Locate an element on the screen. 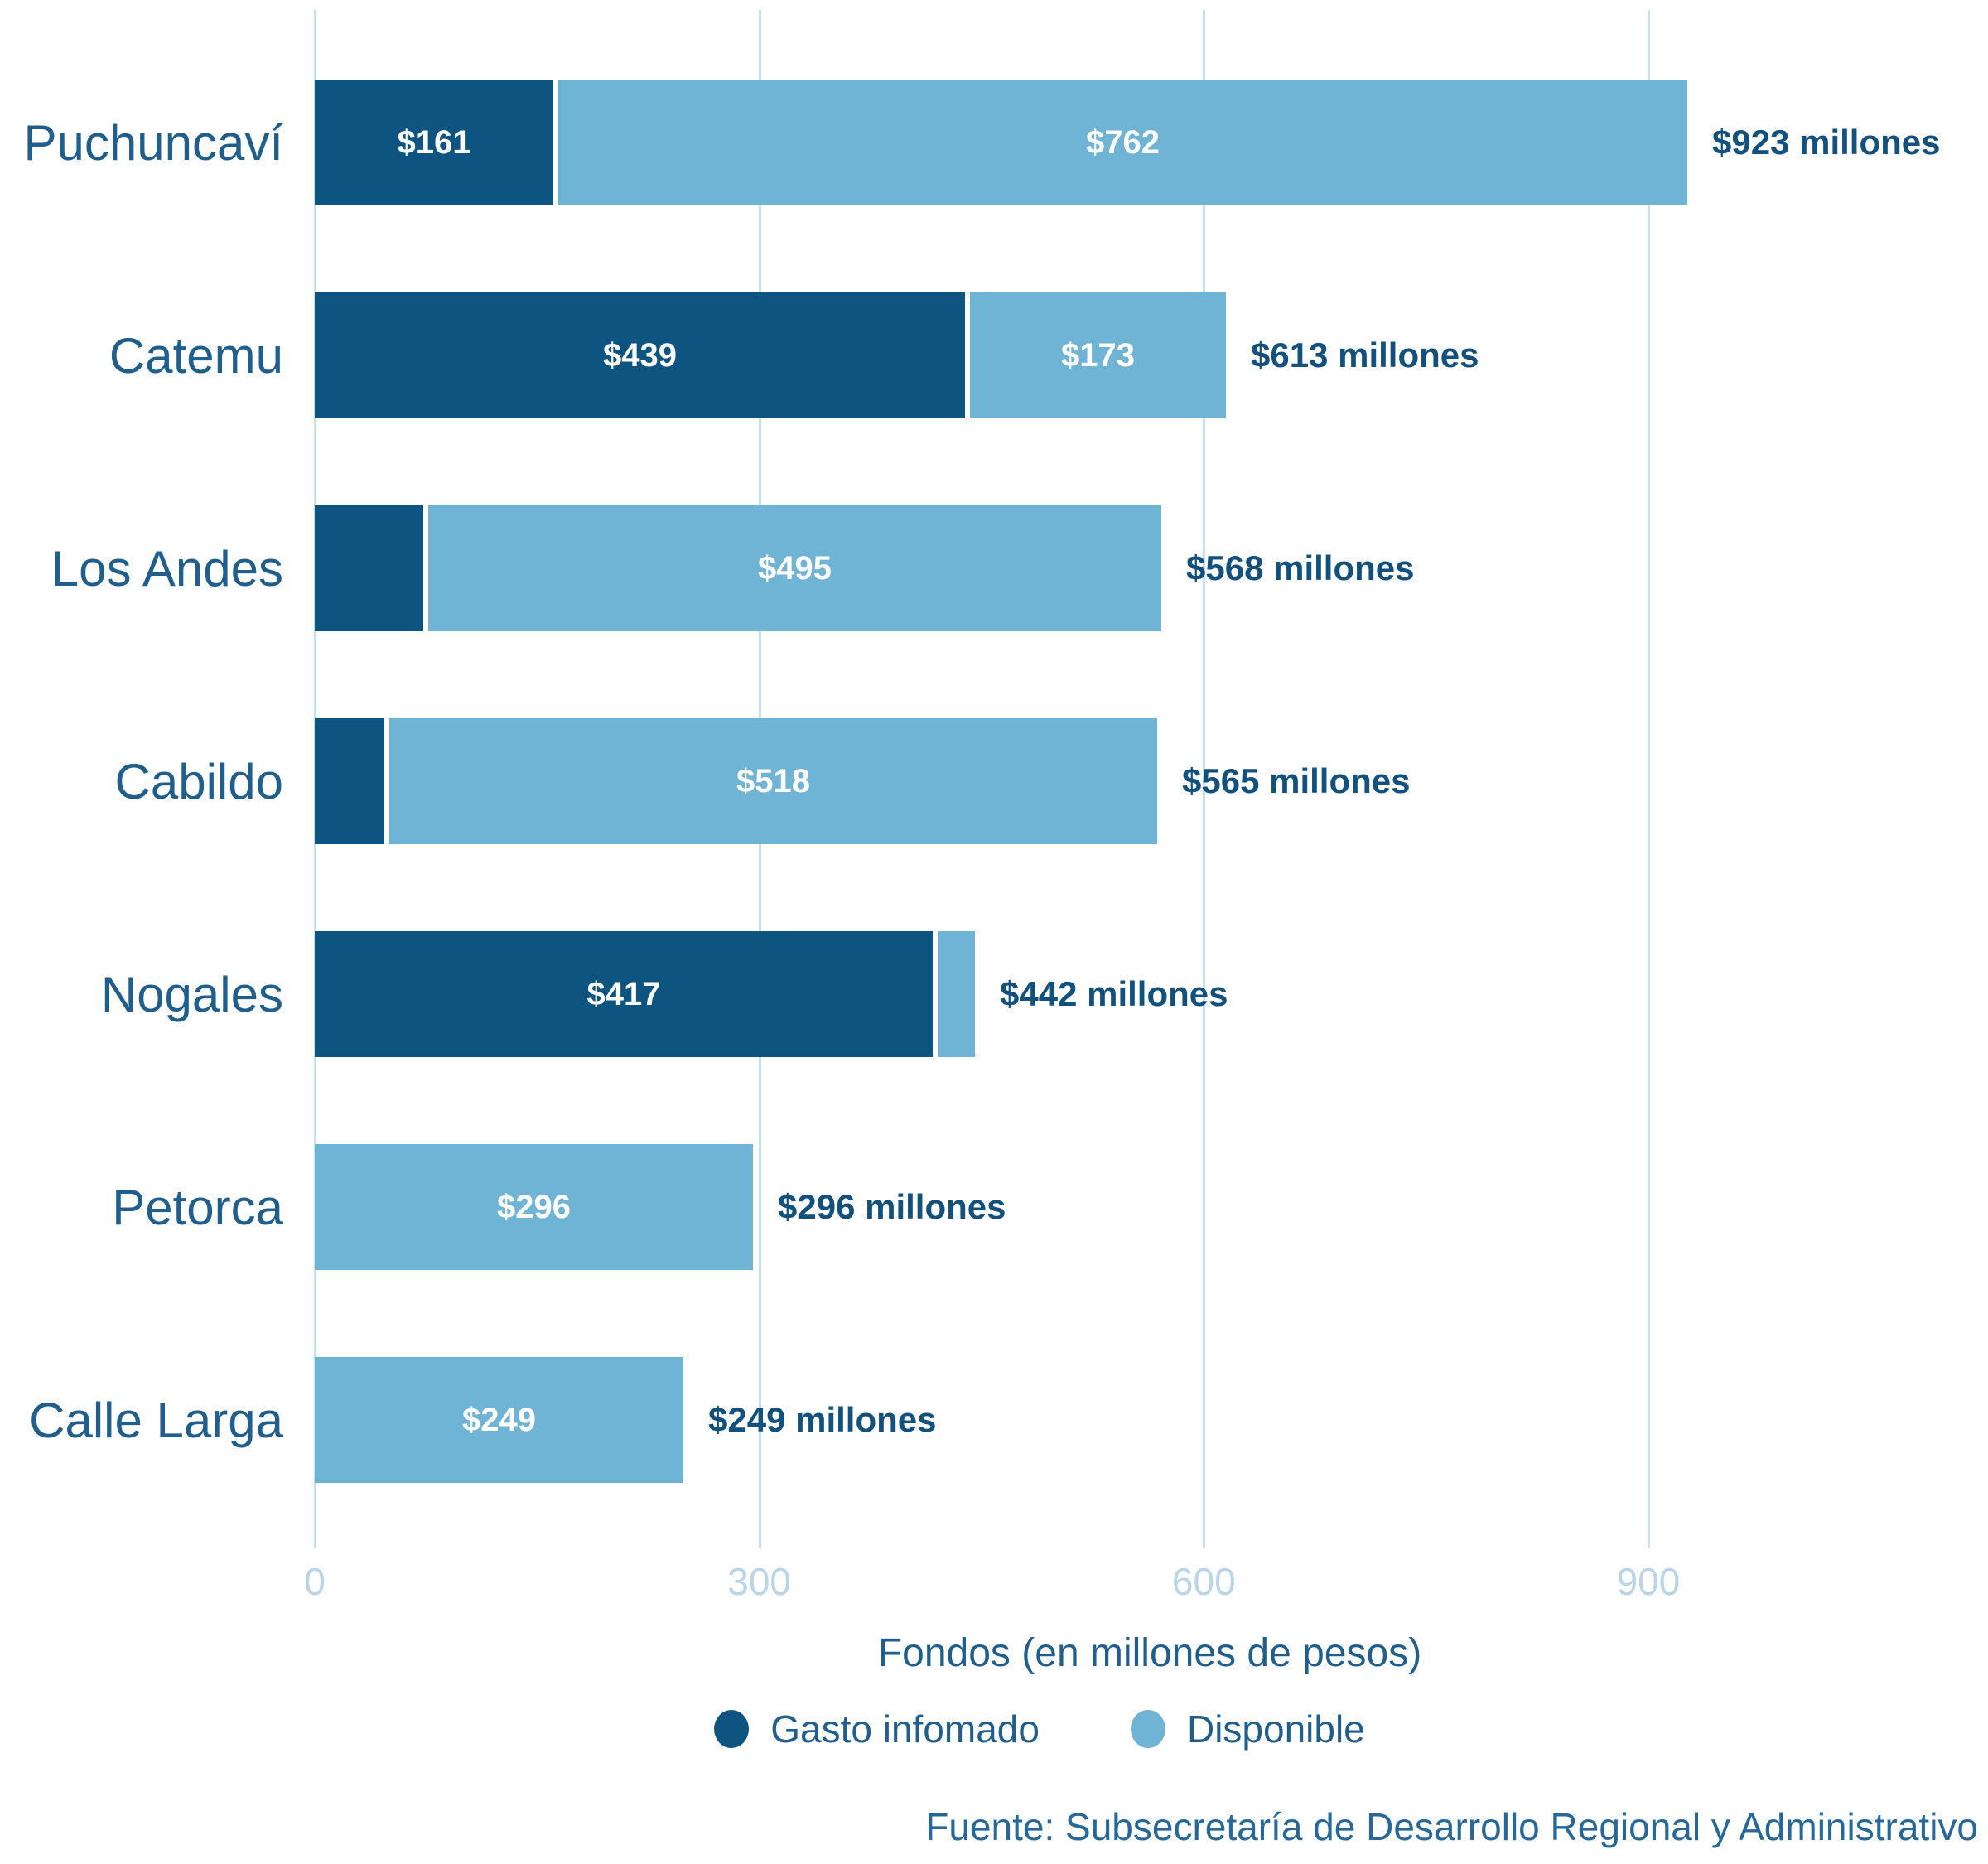 The width and height of the screenshot is (1988, 1864). bar-value-label: $249 is located at coordinates (499, 1419).